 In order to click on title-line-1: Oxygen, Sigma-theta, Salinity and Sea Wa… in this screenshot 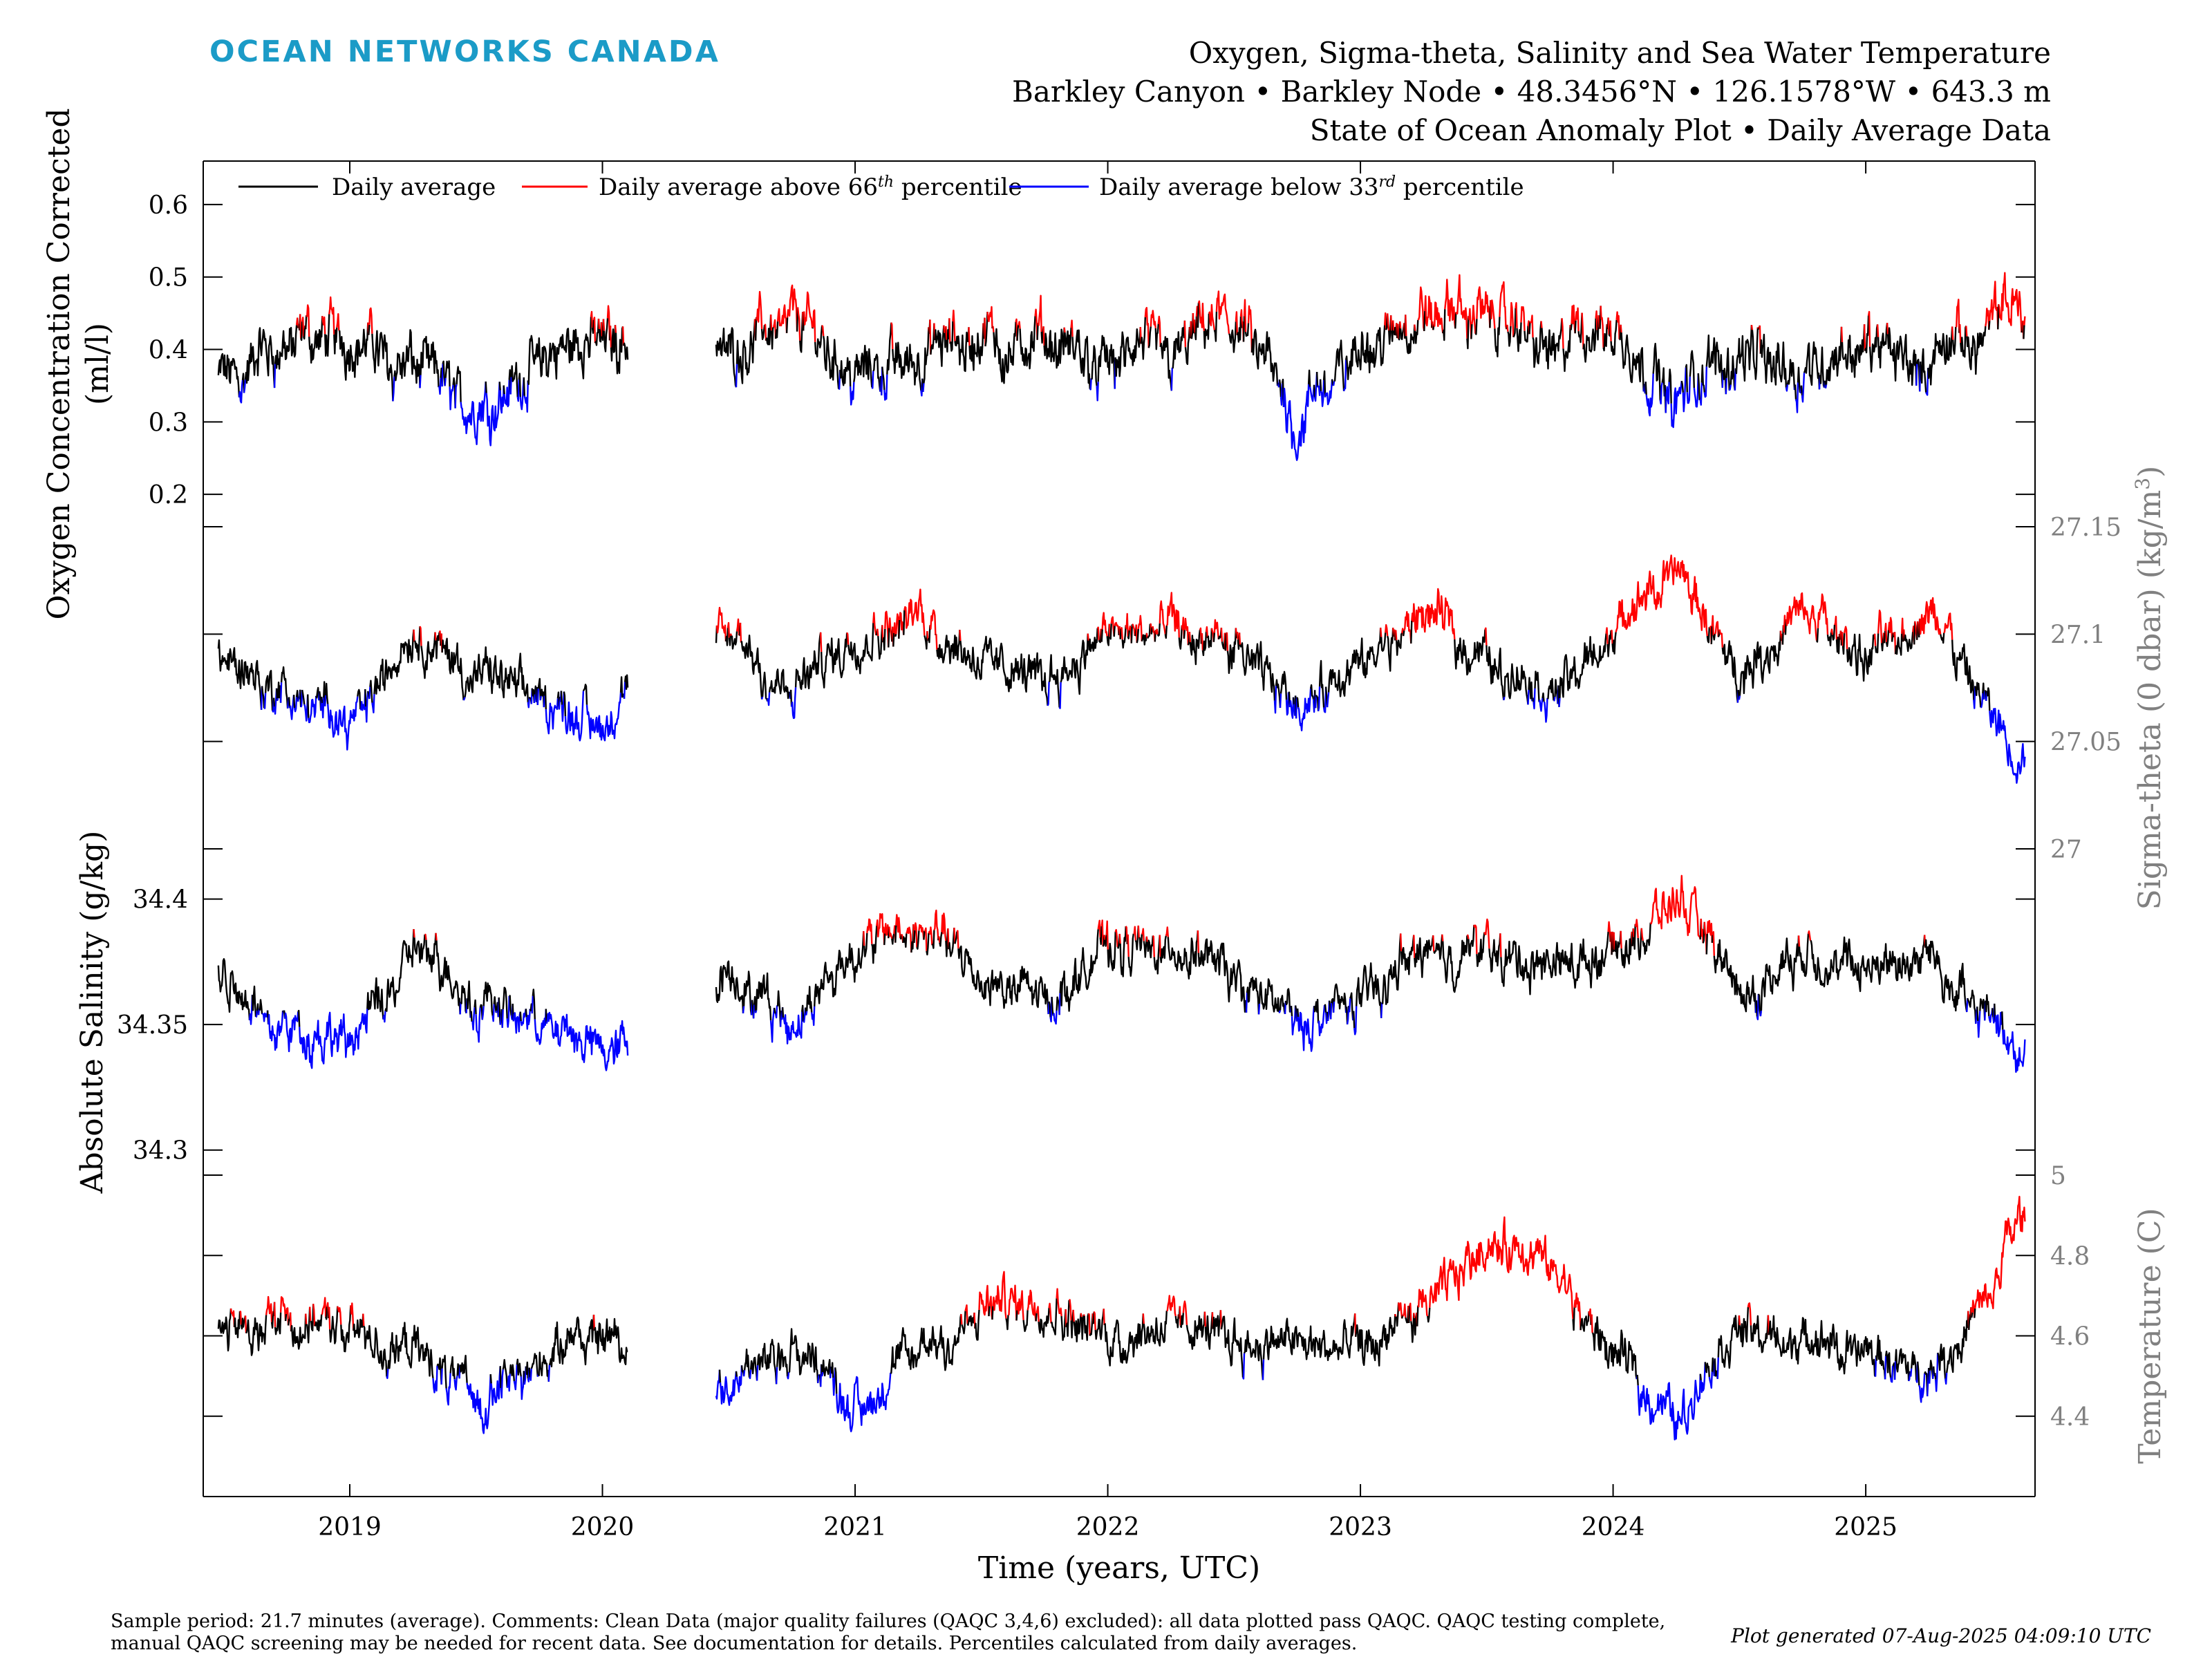, I will do `click(1619, 53)`.